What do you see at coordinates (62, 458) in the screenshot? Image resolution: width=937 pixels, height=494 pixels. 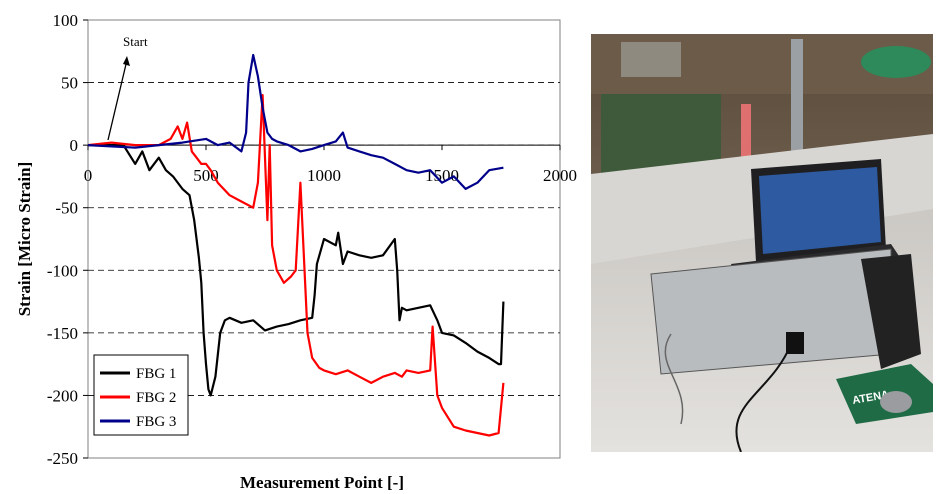 I see `y-tick-label: -250` at bounding box center [62, 458].